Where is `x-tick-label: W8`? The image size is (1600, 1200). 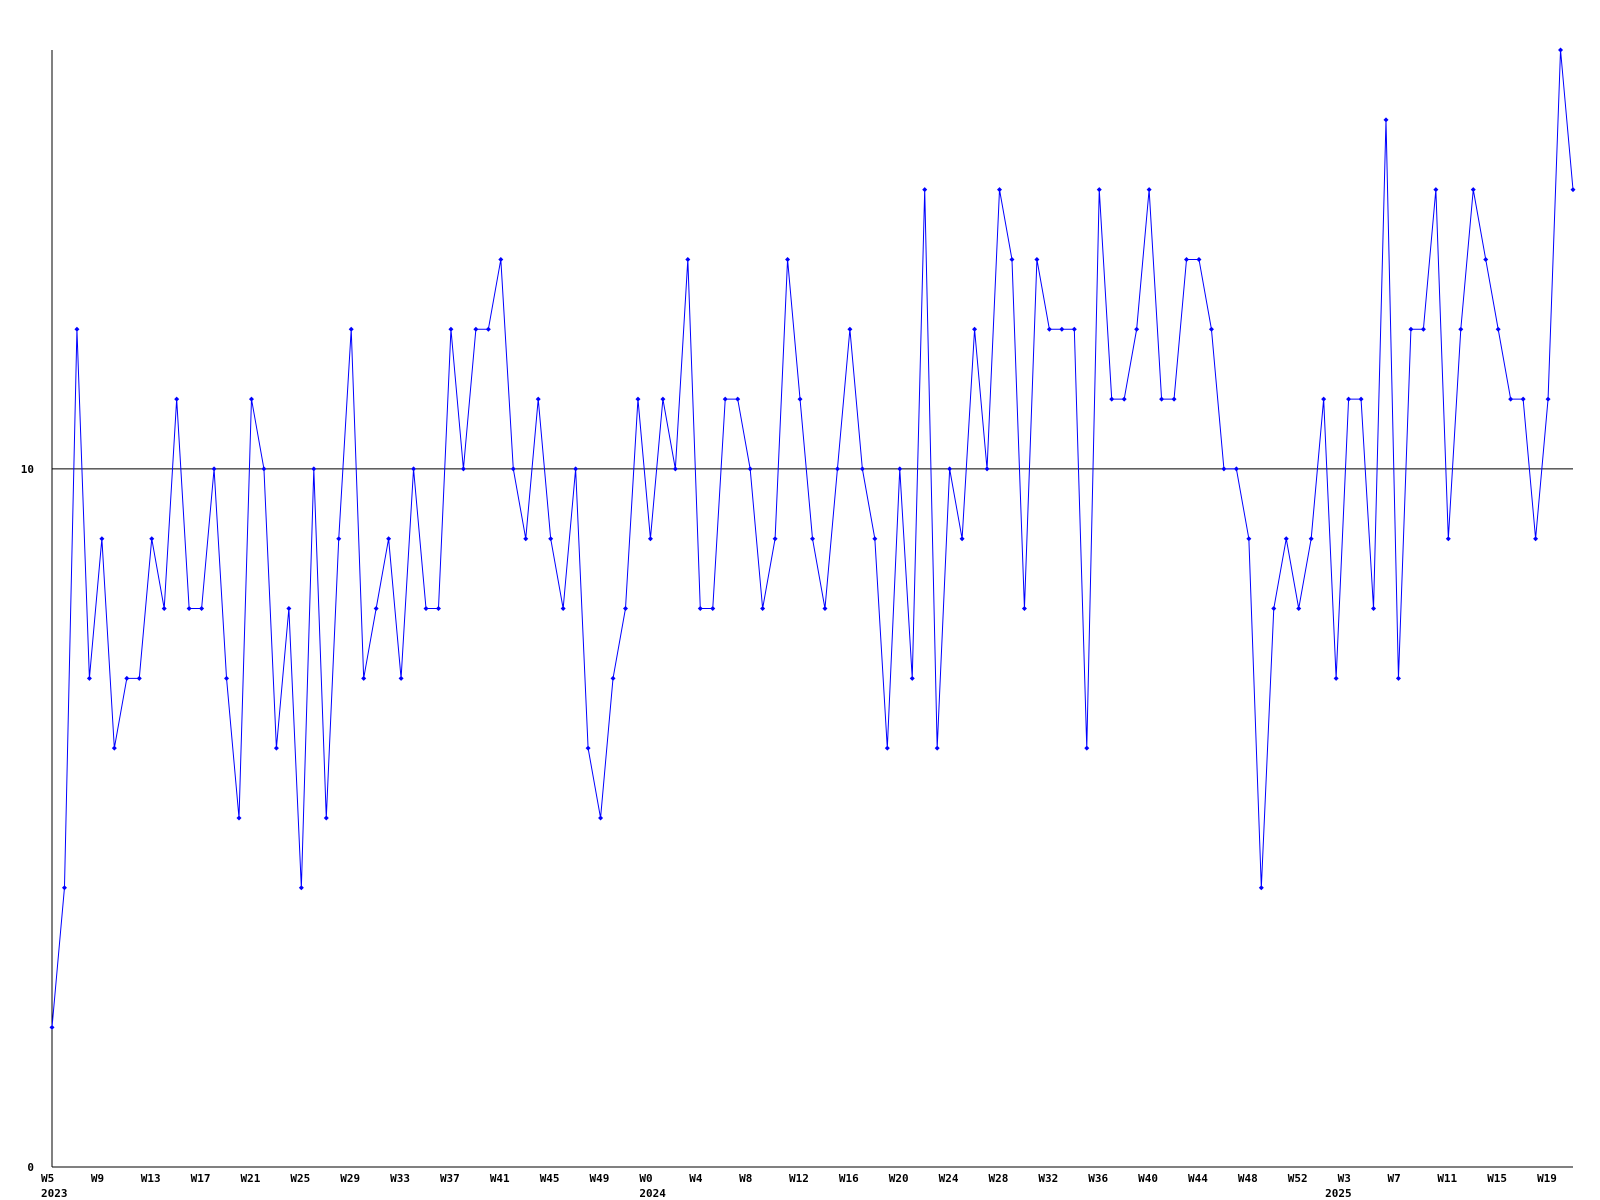
x-tick-label: W8 is located at coordinates (745, 1178).